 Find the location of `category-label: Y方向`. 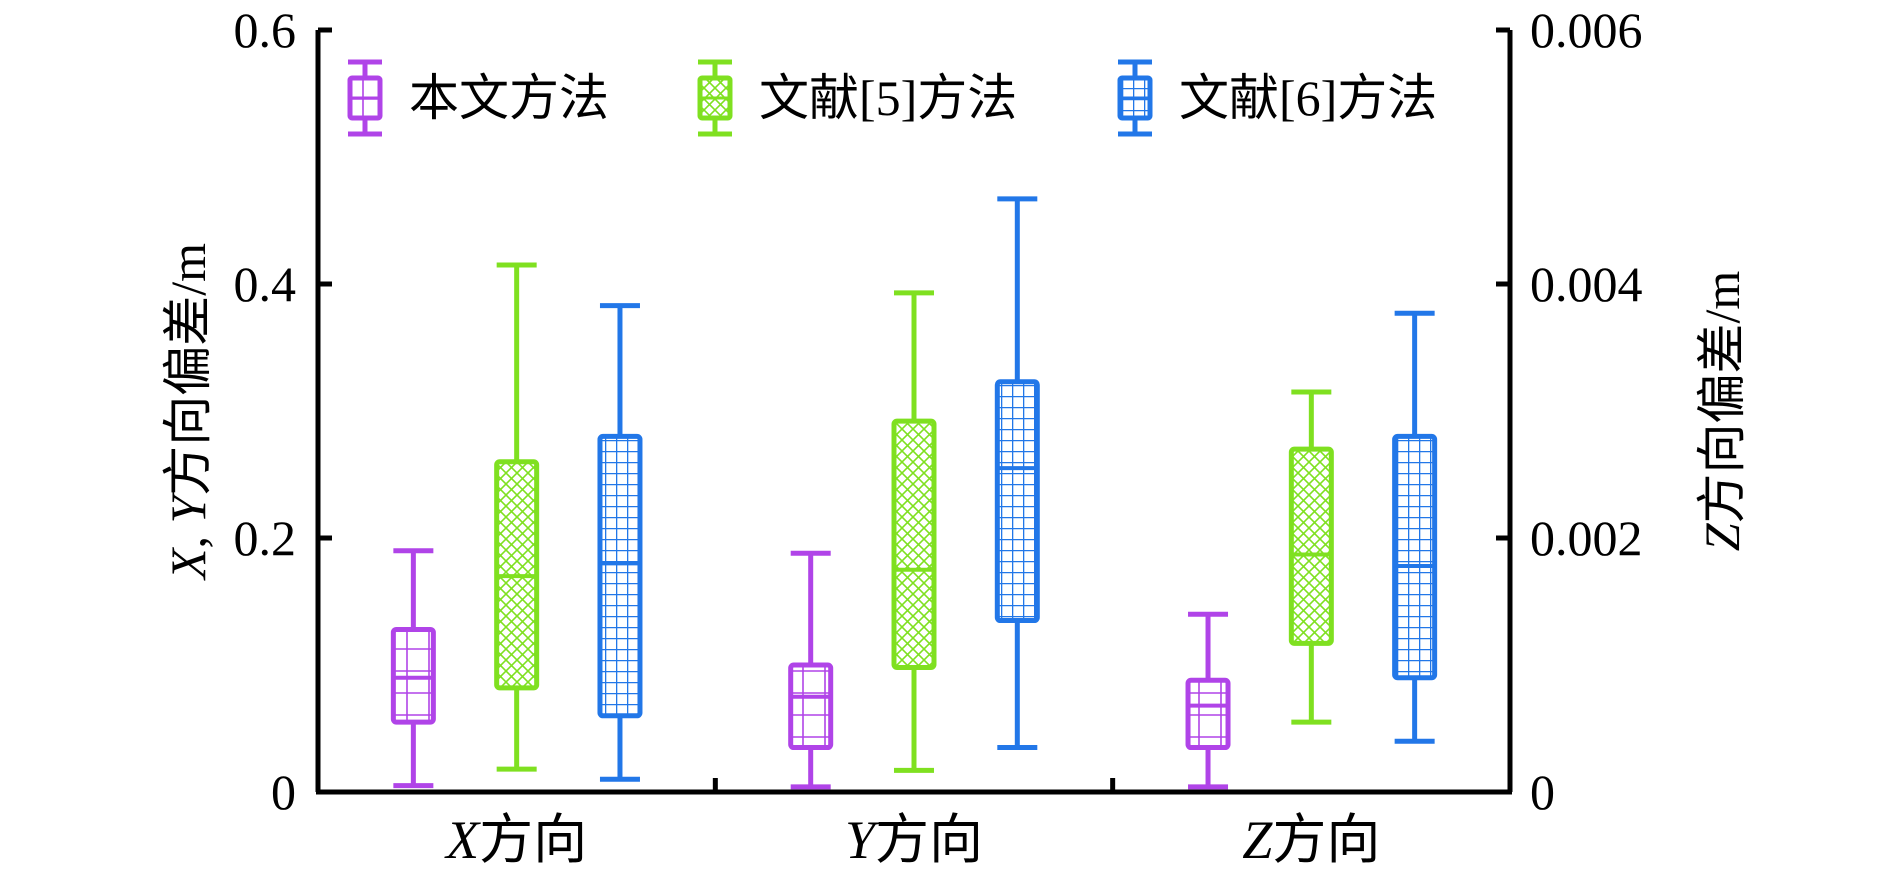

category-label: Y方向 is located at coordinates (914, 840).